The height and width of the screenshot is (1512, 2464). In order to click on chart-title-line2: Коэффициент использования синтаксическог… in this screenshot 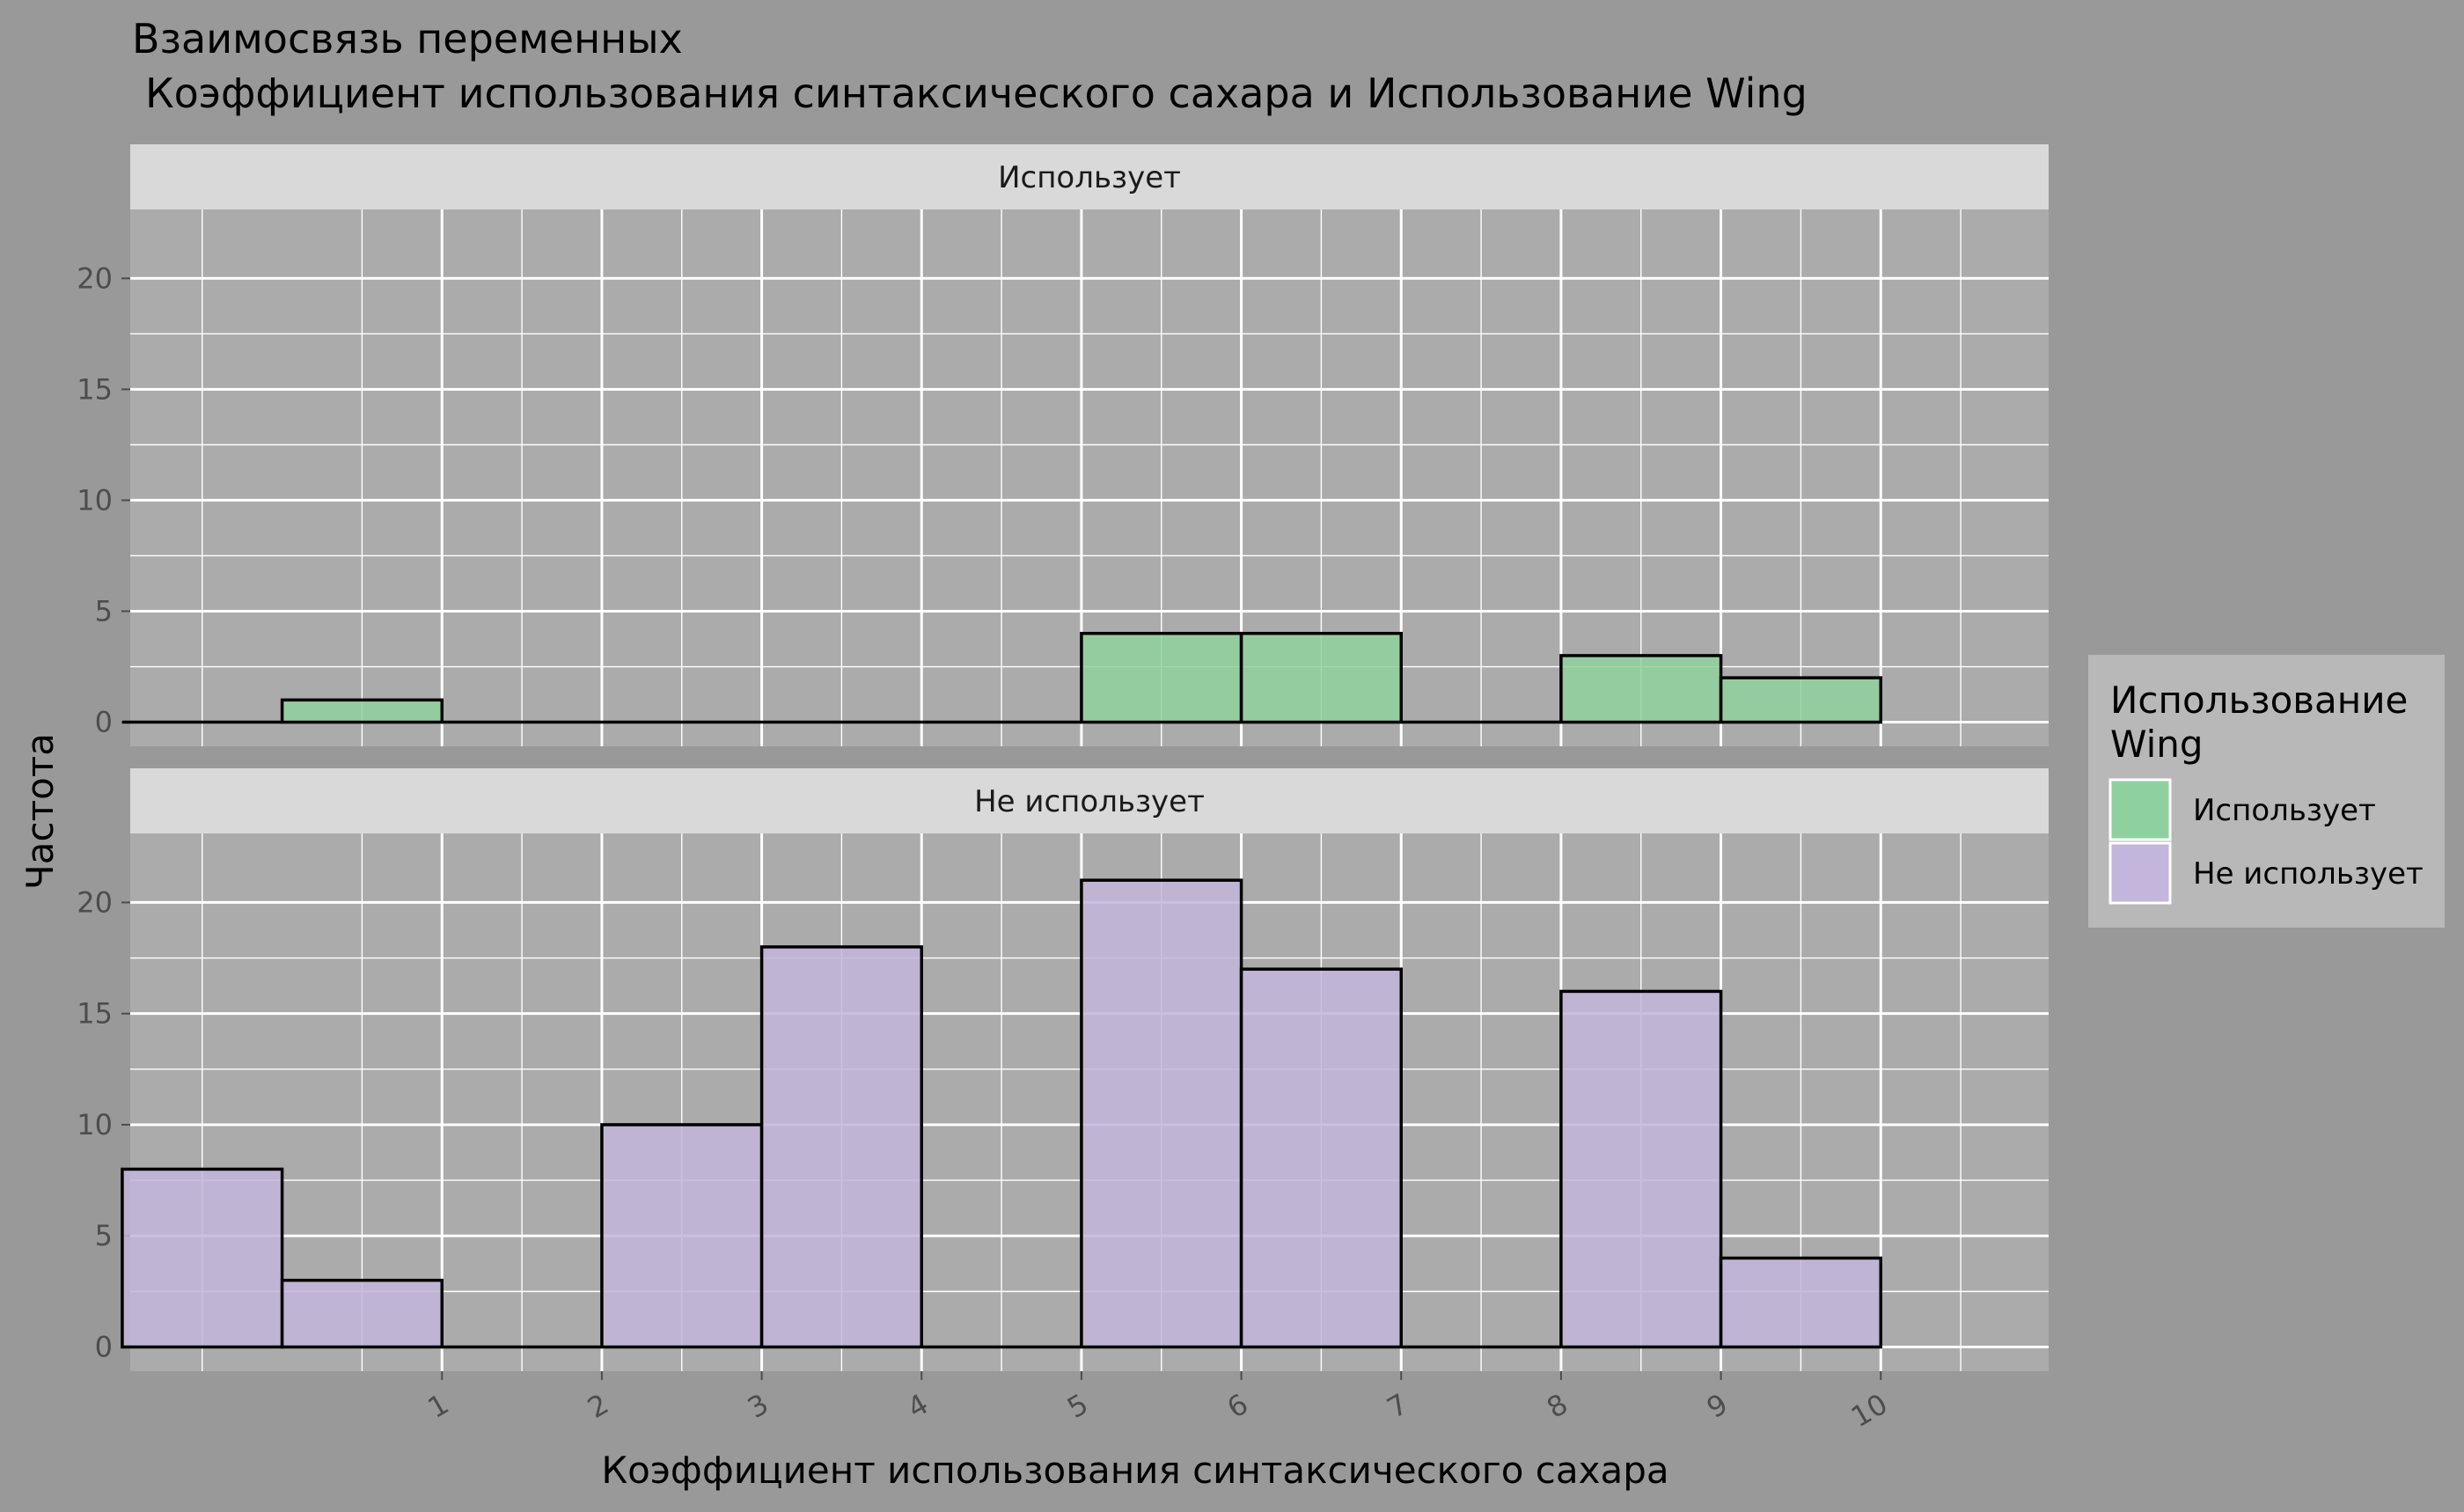, I will do `click(977, 94)`.